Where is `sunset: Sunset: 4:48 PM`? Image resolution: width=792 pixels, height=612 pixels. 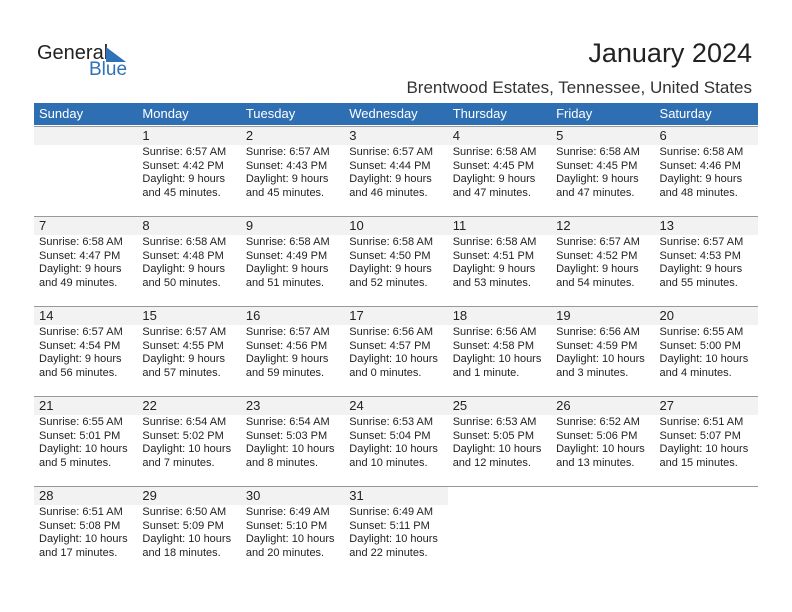 sunset: Sunset: 4:48 PM is located at coordinates (183, 255).